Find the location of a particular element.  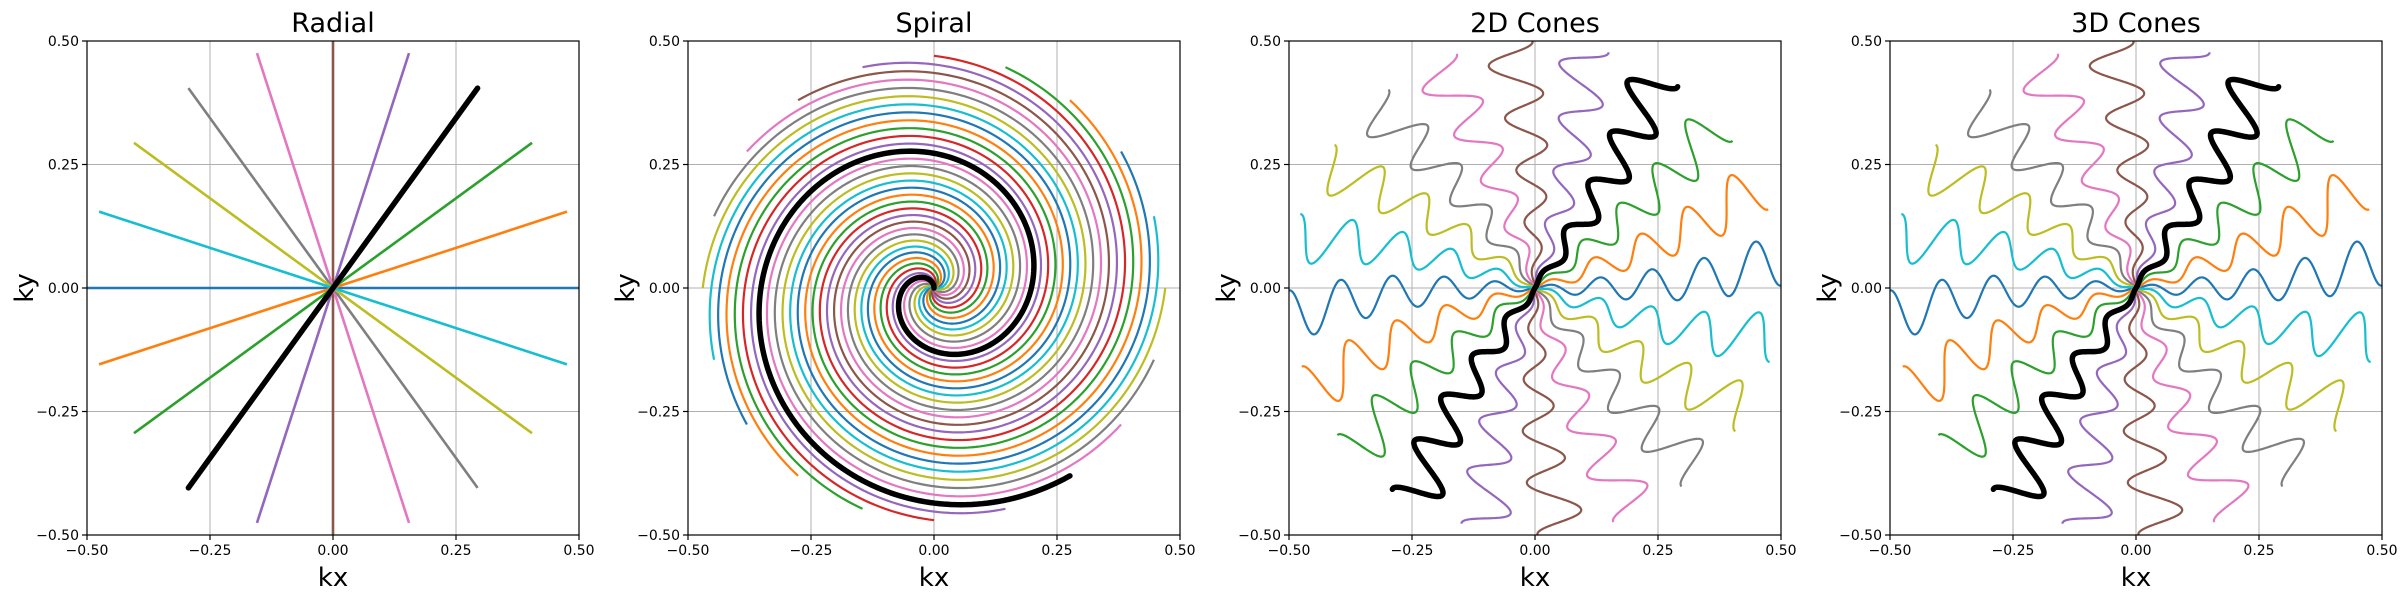

chart-title: Spiral is located at coordinates (934, 23).